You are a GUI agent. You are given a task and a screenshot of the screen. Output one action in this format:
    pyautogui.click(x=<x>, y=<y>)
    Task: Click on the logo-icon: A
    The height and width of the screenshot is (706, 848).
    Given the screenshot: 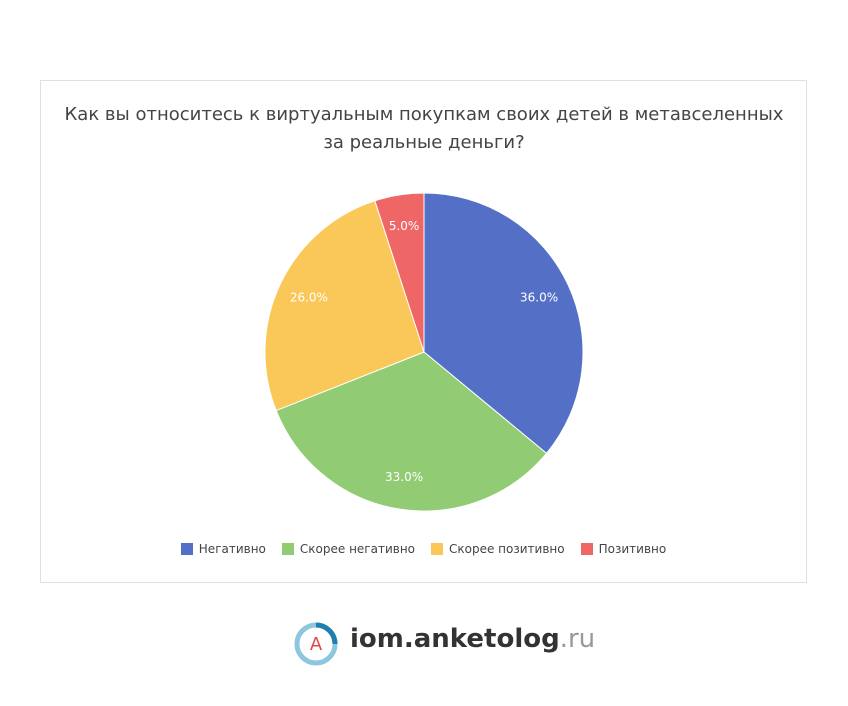 What is the action you would take?
    pyautogui.click(x=316, y=644)
    